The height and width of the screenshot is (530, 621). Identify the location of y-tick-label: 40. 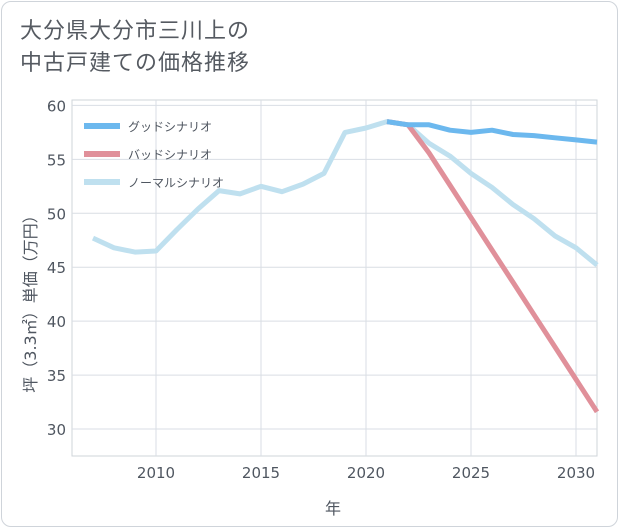
(56, 322).